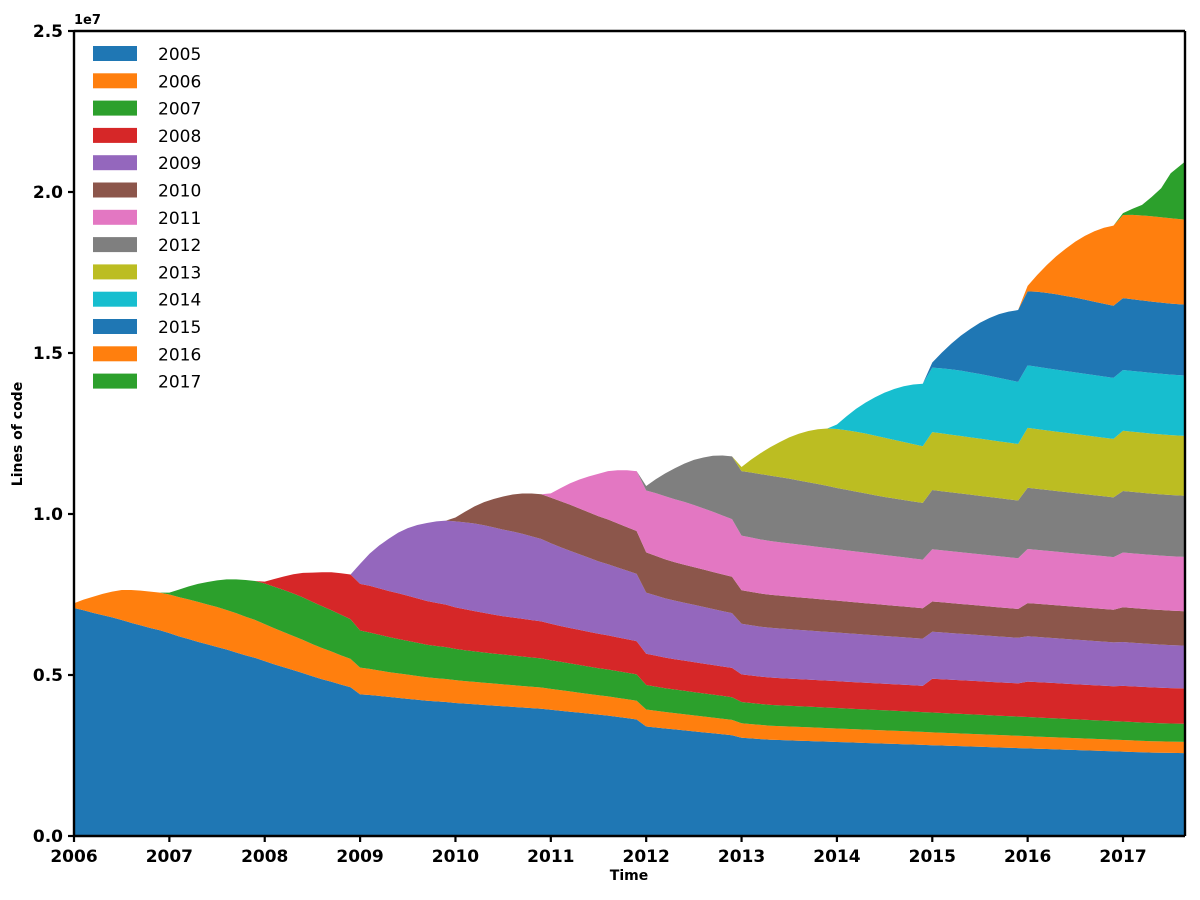 Image resolution: width=1200 pixels, height=900 pixels. What do you see at coordinates (179, 273) in the screenshot?
I see `legend-label-2013: 2013` at bounding box center [179, 273].